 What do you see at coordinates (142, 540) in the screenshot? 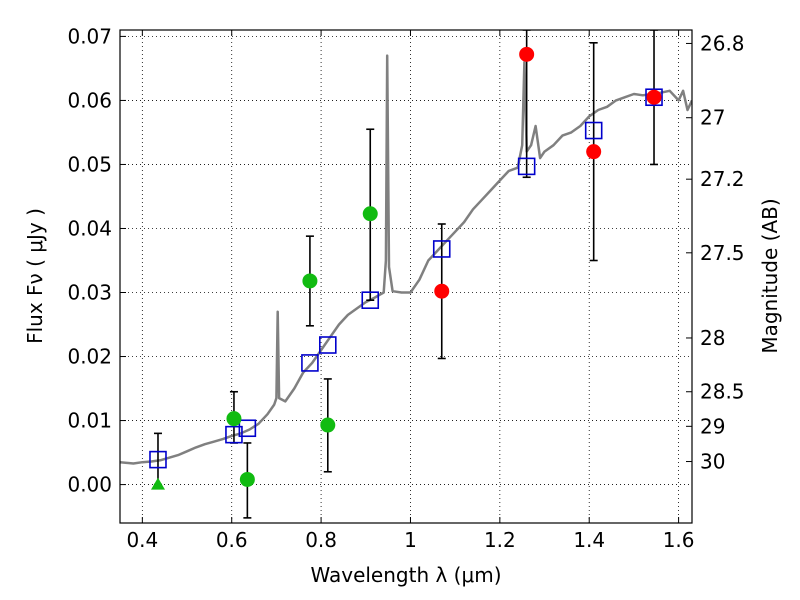
I see `x-tick-label: 0.4` at bounding box center [142, 540].